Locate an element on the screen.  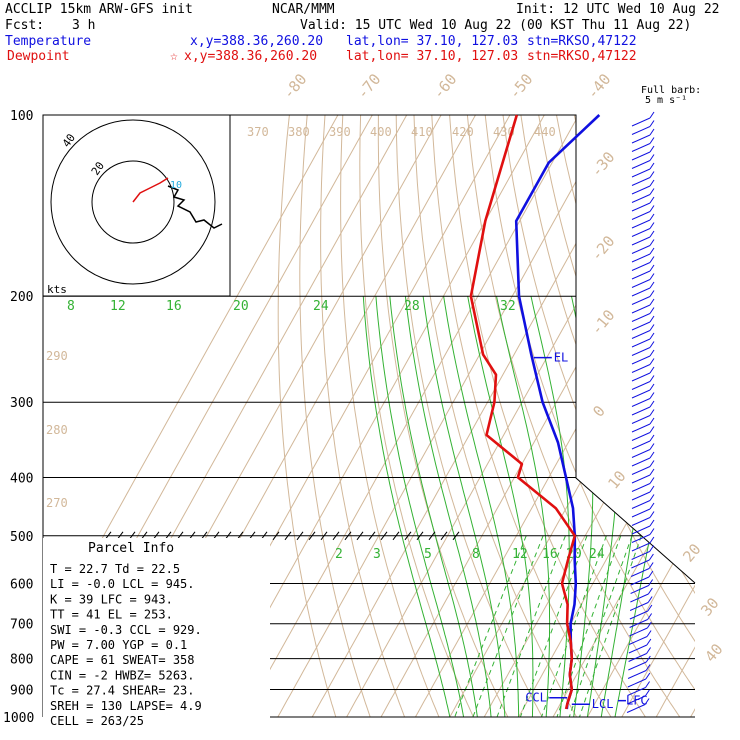
center-label: NCAR/MMM is located at coordinates (303, 9).